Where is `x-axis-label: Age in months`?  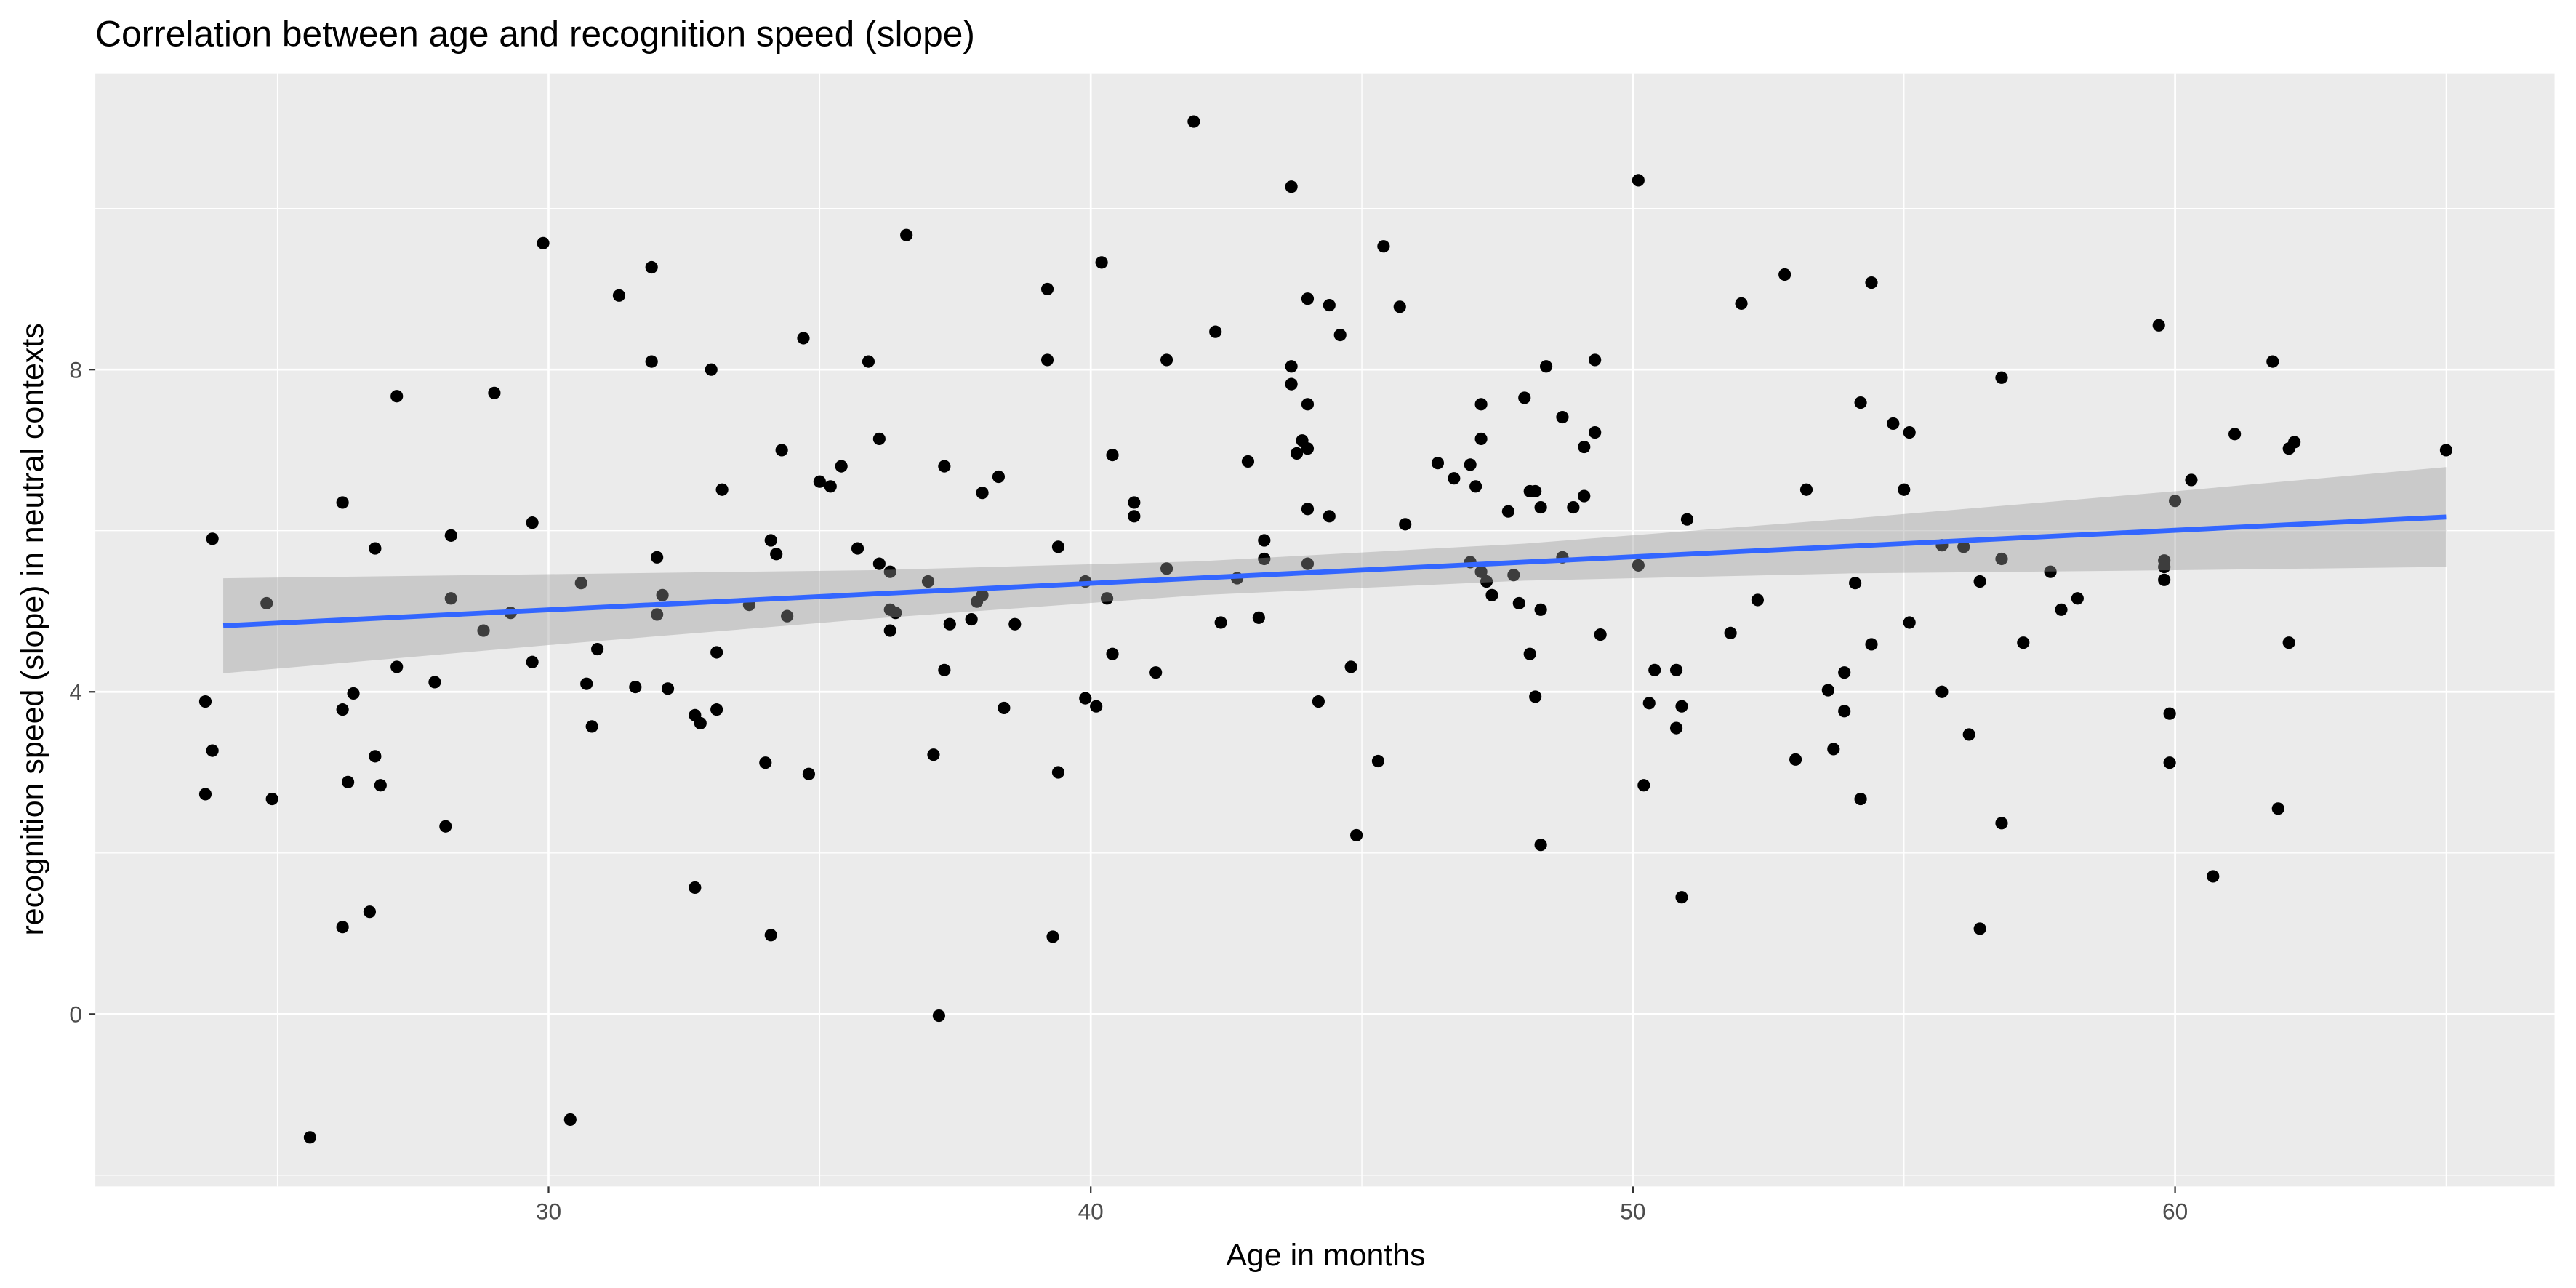
x-axis-label: Age in months is located at coordinates (1325, 1255).